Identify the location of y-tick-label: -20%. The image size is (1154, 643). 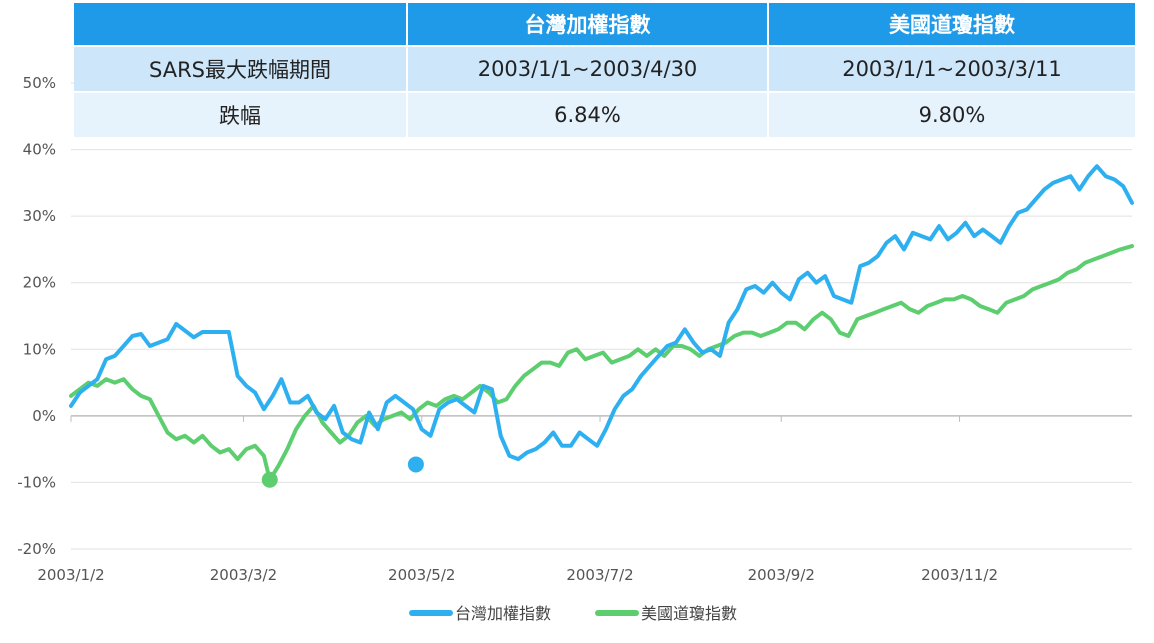
(36, 549).